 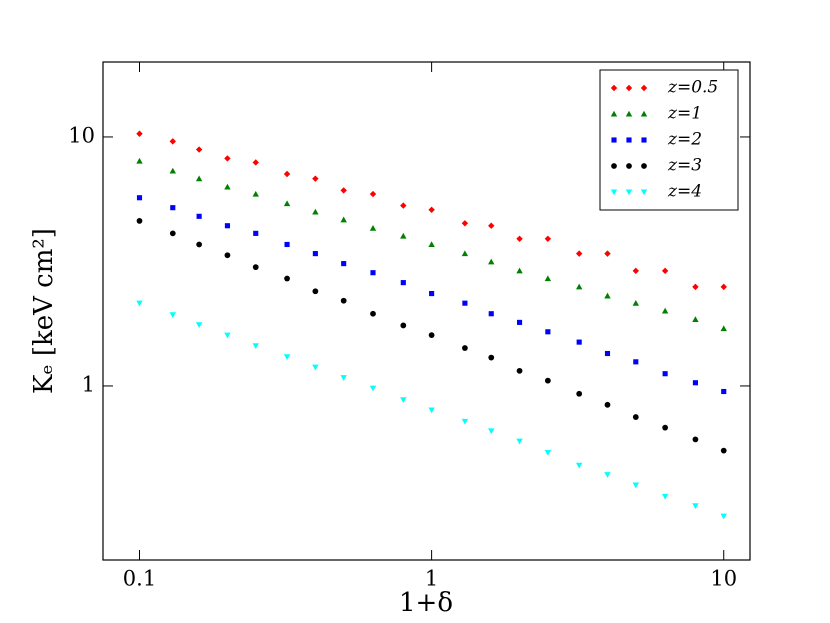 I want to click on y-axis-label: Kₑ [keV cm²], so click(x=44, y=311).